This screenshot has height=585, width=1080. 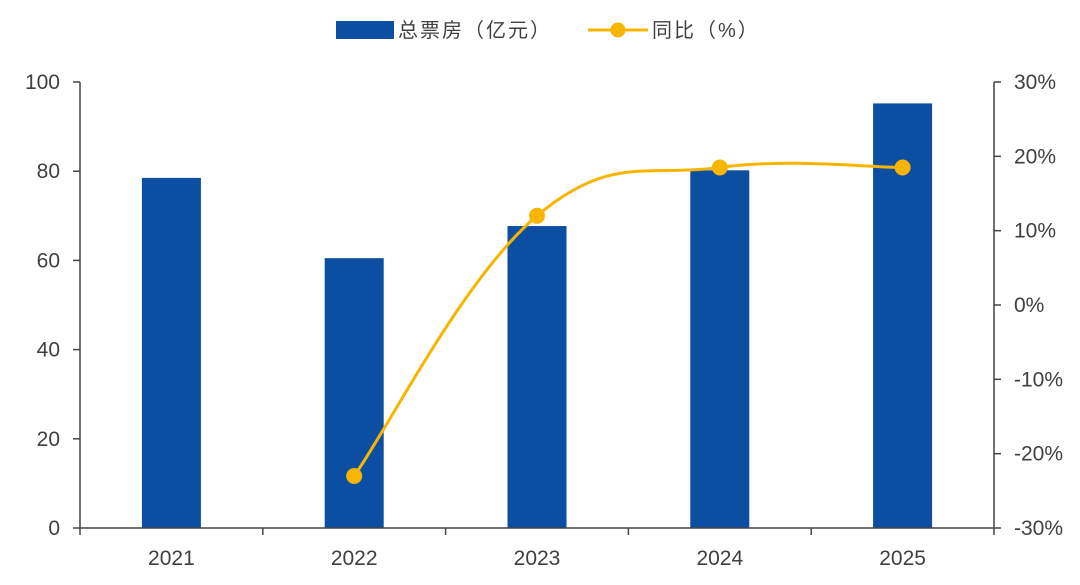 I want to click on y-right-tick-label: 30%, so click(x=1035, y=82).